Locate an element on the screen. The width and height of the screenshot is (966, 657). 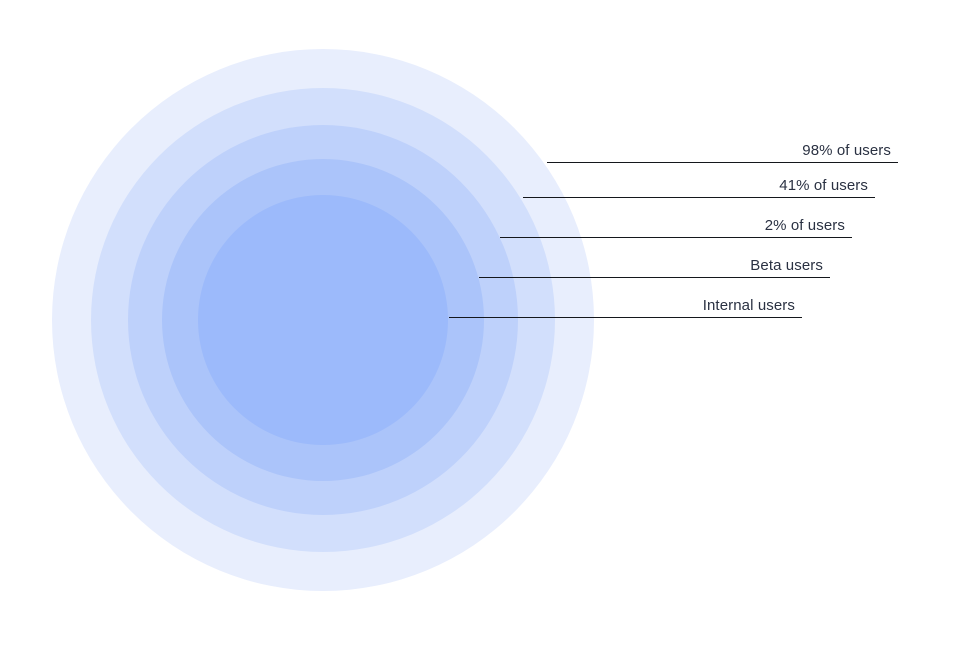
callout-beta-users: Beta users is located at coordinates (654, 265).